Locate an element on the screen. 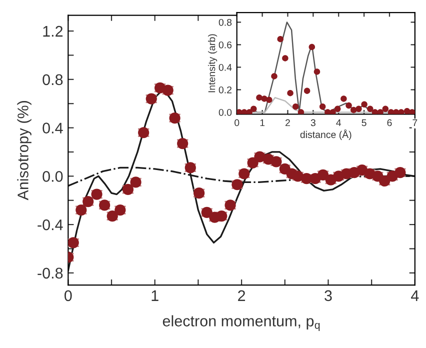 The image size is (426, 348). y-tick-label: 0.2 is located at coordinates (225, 90).